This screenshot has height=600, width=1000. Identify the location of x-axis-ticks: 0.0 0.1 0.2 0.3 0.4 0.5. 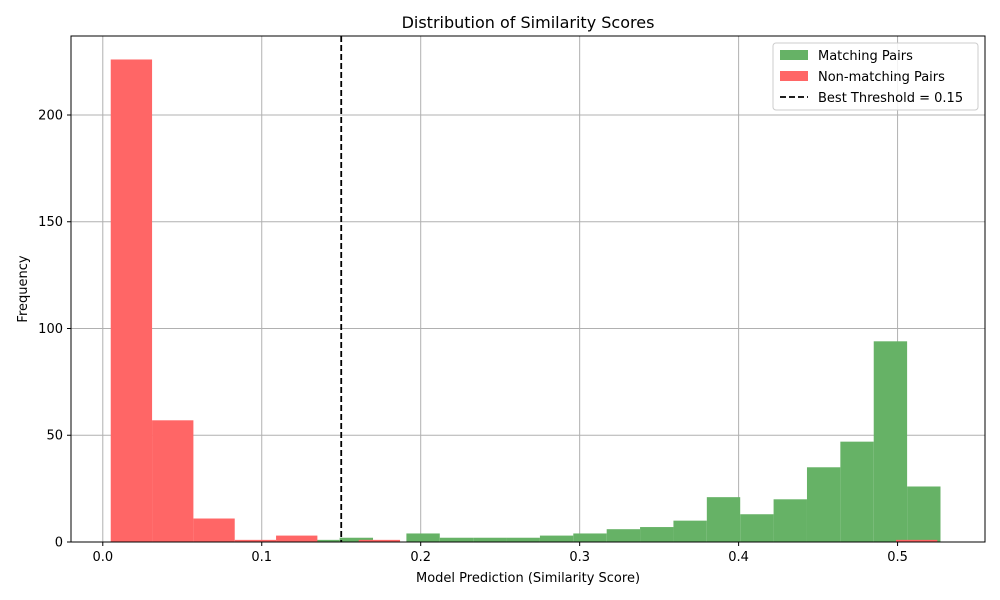
(500, 553).